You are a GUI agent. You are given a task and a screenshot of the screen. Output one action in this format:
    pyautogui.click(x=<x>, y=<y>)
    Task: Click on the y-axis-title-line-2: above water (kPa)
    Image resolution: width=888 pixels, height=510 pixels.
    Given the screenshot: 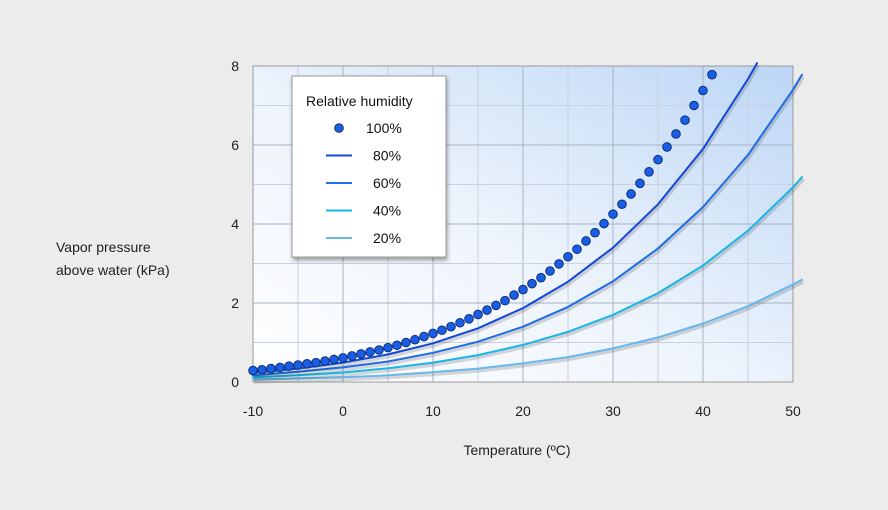 What is the action you would take?
    pyautogui.click(x=113, y=270)
    